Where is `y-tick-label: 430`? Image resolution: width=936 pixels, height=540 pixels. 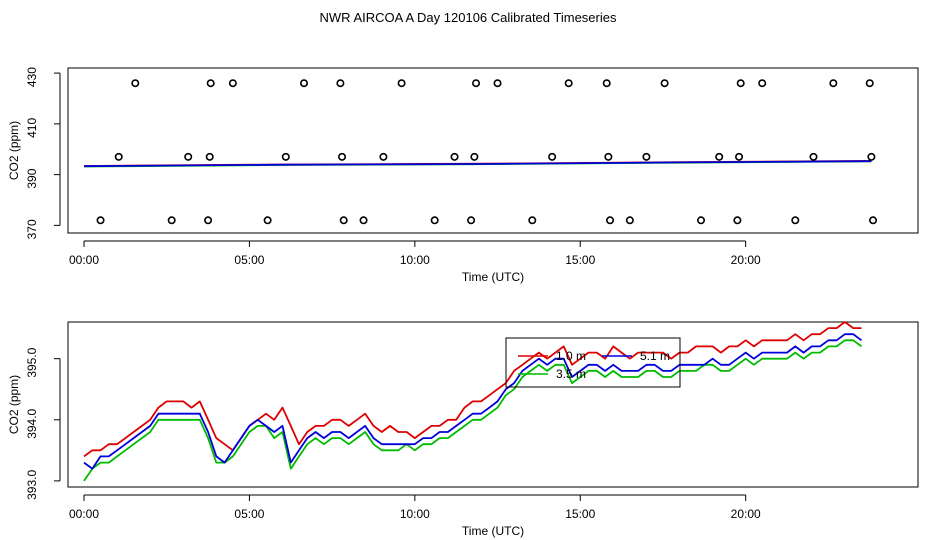 y-tick-label: 430 is located at coordinates (32, 77).